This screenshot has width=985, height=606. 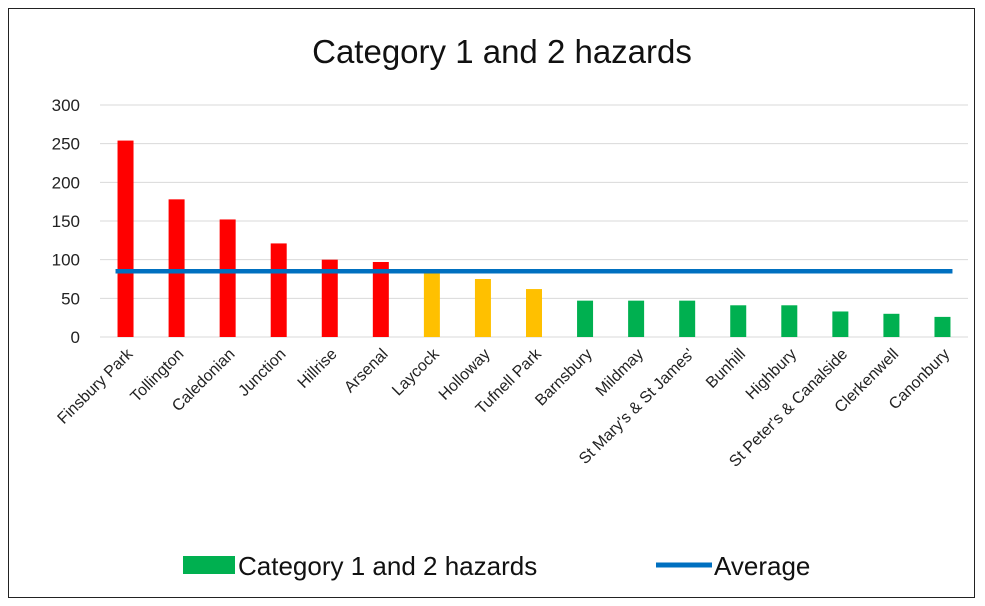 What do you see at coordinates (209, 565) in the screenshot?
I see `legend-swatch-bars` at bounding box center [209, 565].